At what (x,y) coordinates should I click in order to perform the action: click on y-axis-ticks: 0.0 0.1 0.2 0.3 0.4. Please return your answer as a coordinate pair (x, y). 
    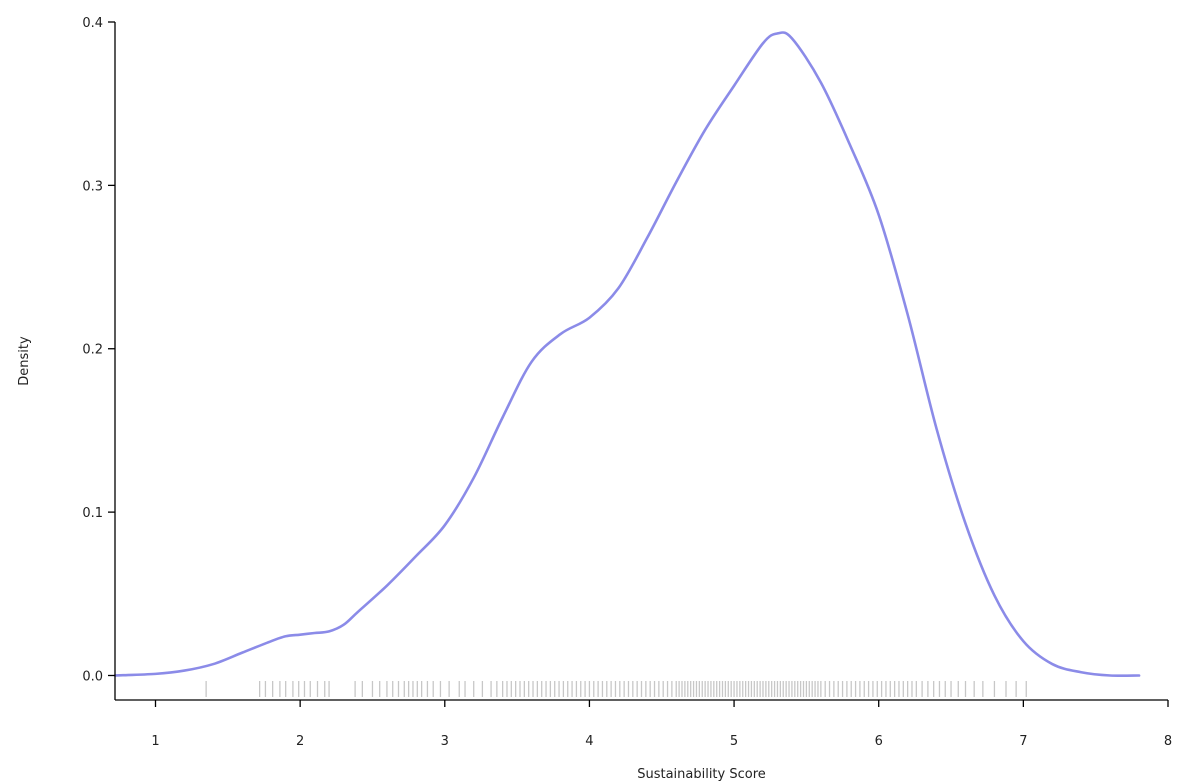
    Looking at the image, I should click on (98, 350).